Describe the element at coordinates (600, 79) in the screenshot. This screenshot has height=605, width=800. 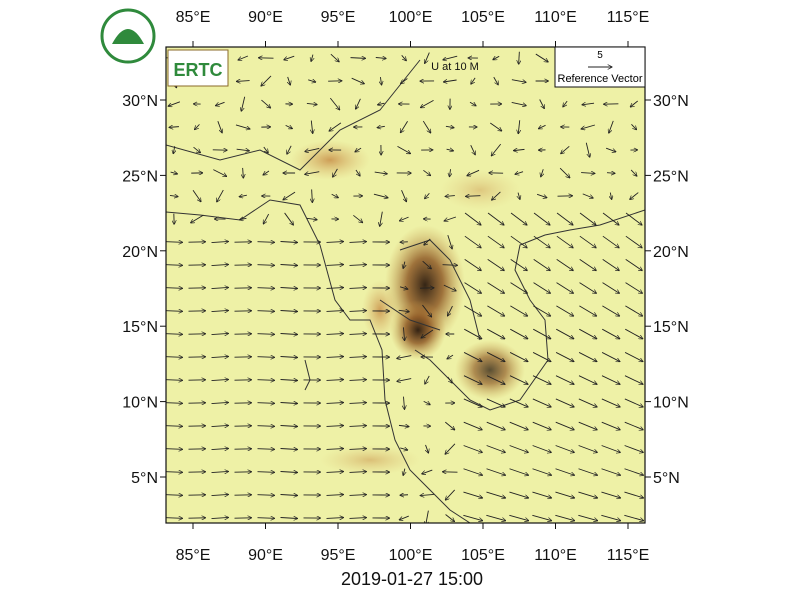
I see `reference-label: Reference Vector` at that location.